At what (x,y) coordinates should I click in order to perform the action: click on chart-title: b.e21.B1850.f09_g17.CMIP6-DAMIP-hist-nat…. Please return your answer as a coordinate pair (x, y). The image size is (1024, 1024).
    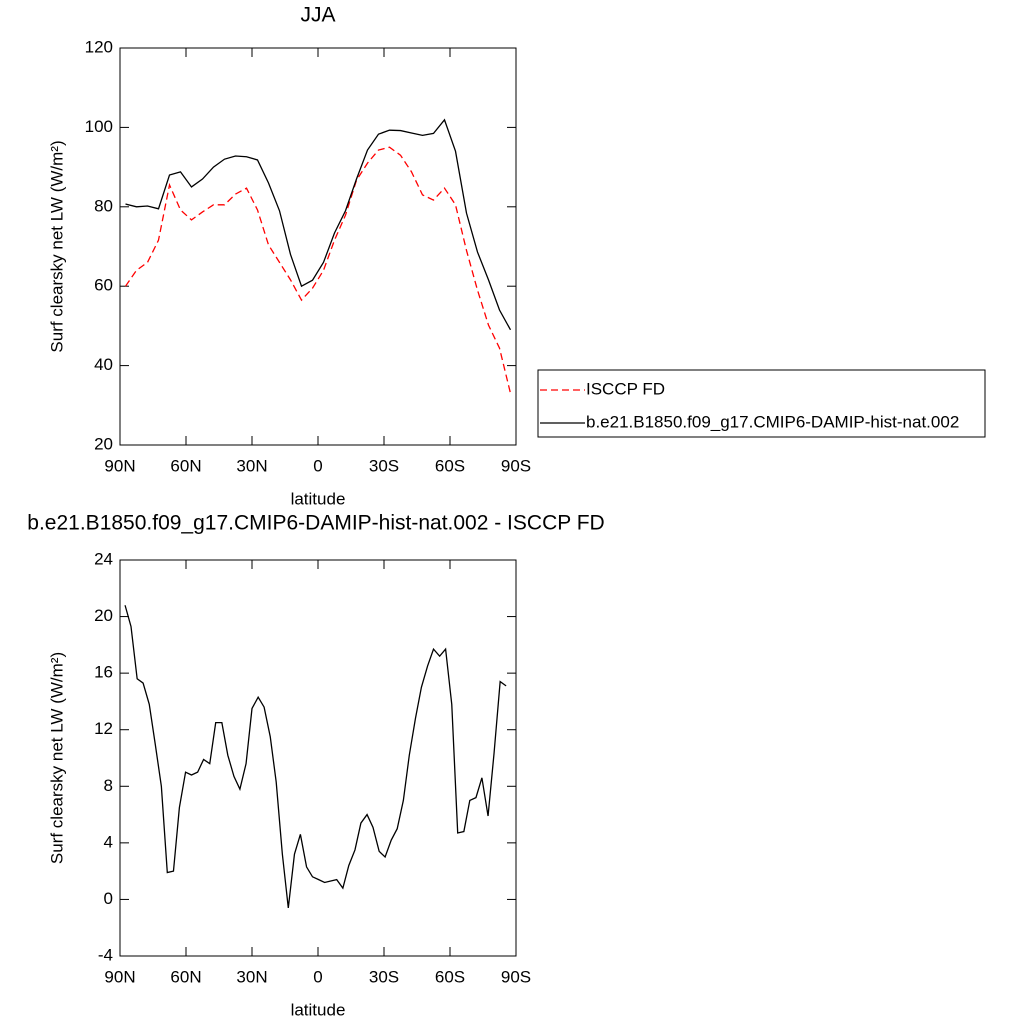
    Looking at the image, I should click on (315, 523).